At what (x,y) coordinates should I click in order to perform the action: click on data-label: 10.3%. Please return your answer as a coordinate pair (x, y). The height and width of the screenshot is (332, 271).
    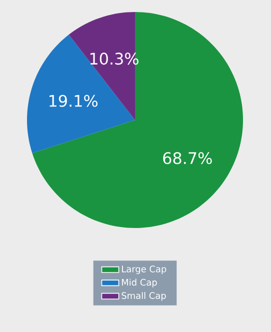
    Looking at the image, I should click on (114, 58).